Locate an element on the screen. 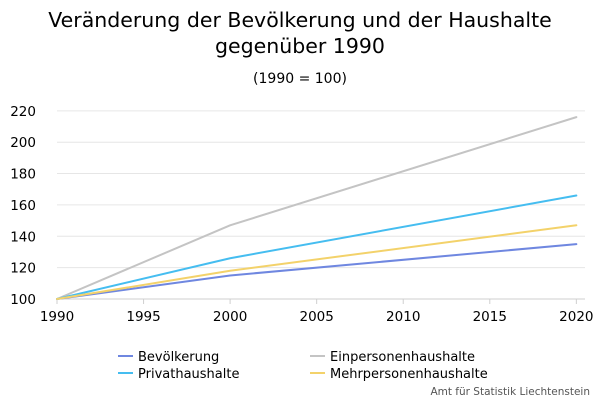  y-tick-label: 200 is located at coordinates (23, 143).